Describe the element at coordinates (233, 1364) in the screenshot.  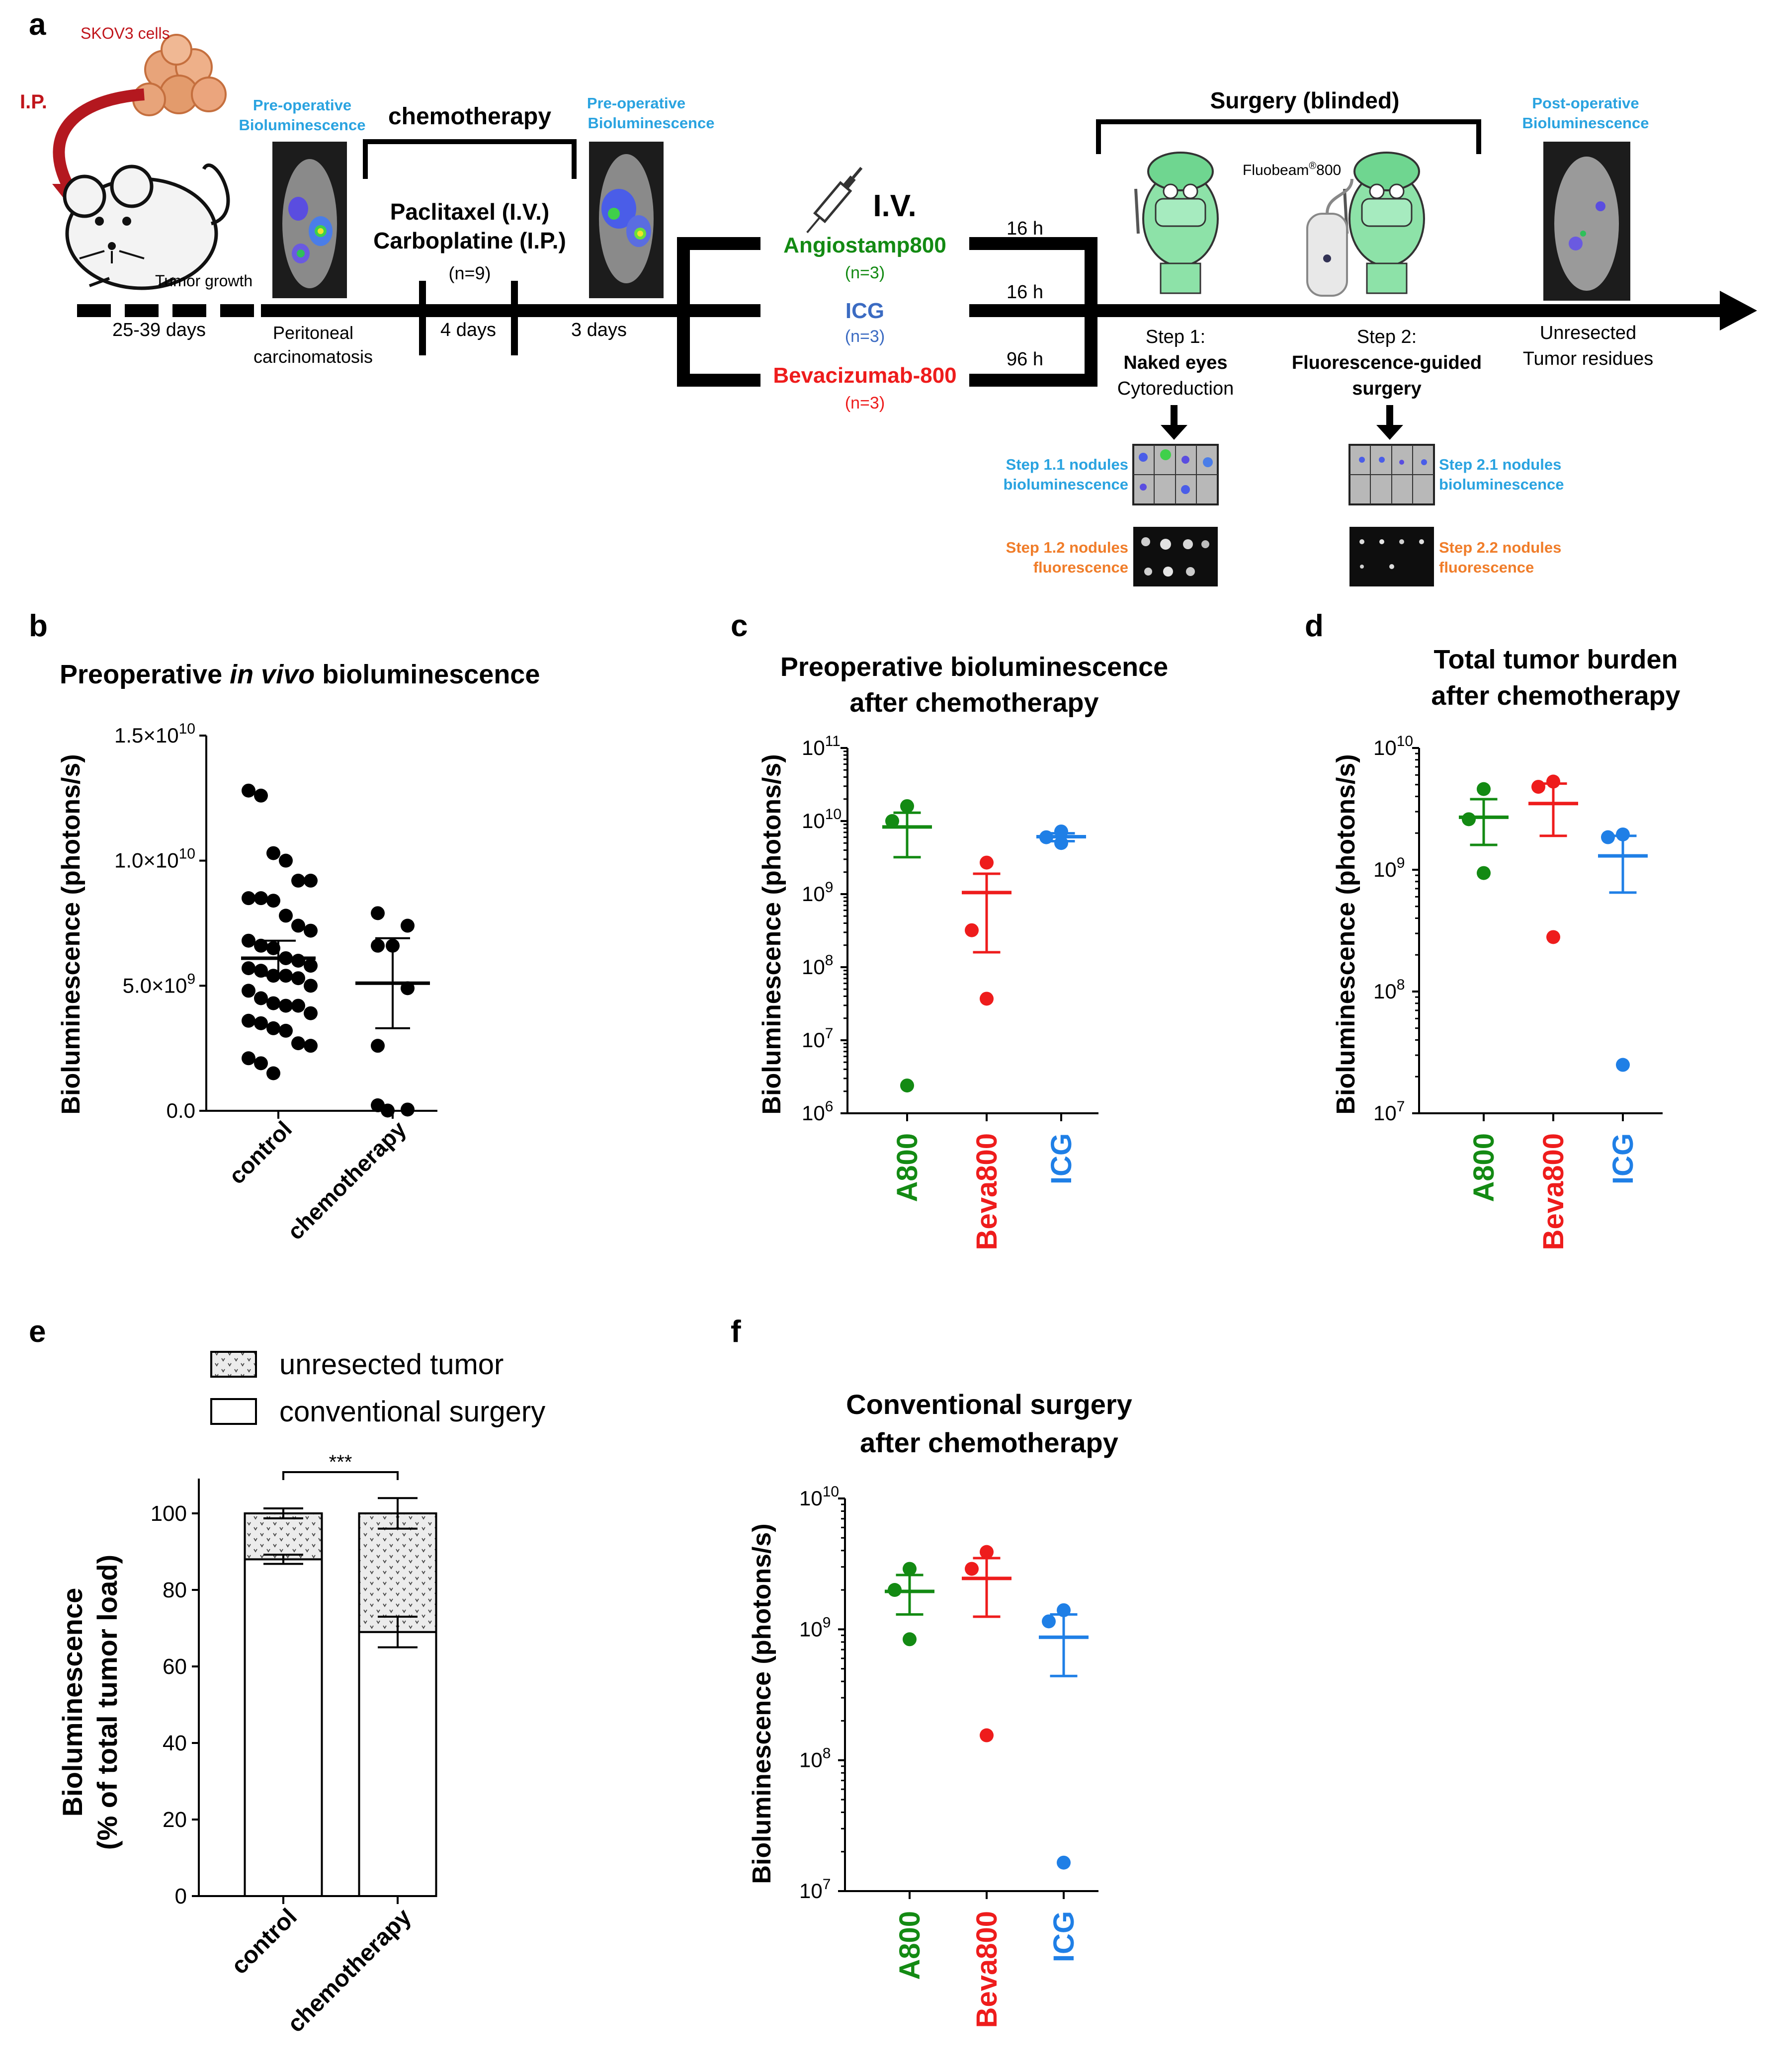
I see `legend-unresected-swatch` at that location.